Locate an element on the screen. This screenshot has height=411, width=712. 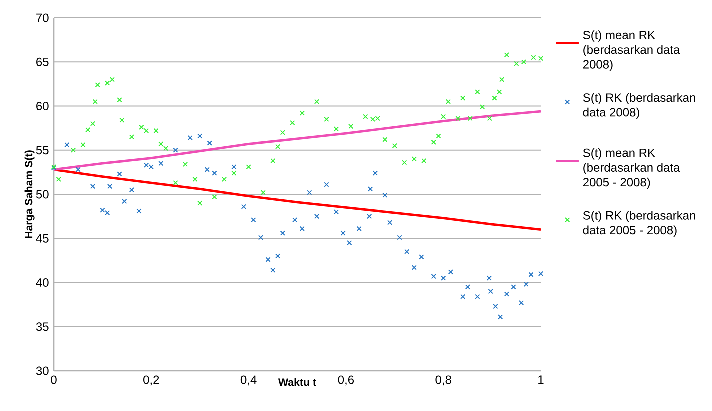
y-tick-label: 60 is located at coordinates (42, 106).